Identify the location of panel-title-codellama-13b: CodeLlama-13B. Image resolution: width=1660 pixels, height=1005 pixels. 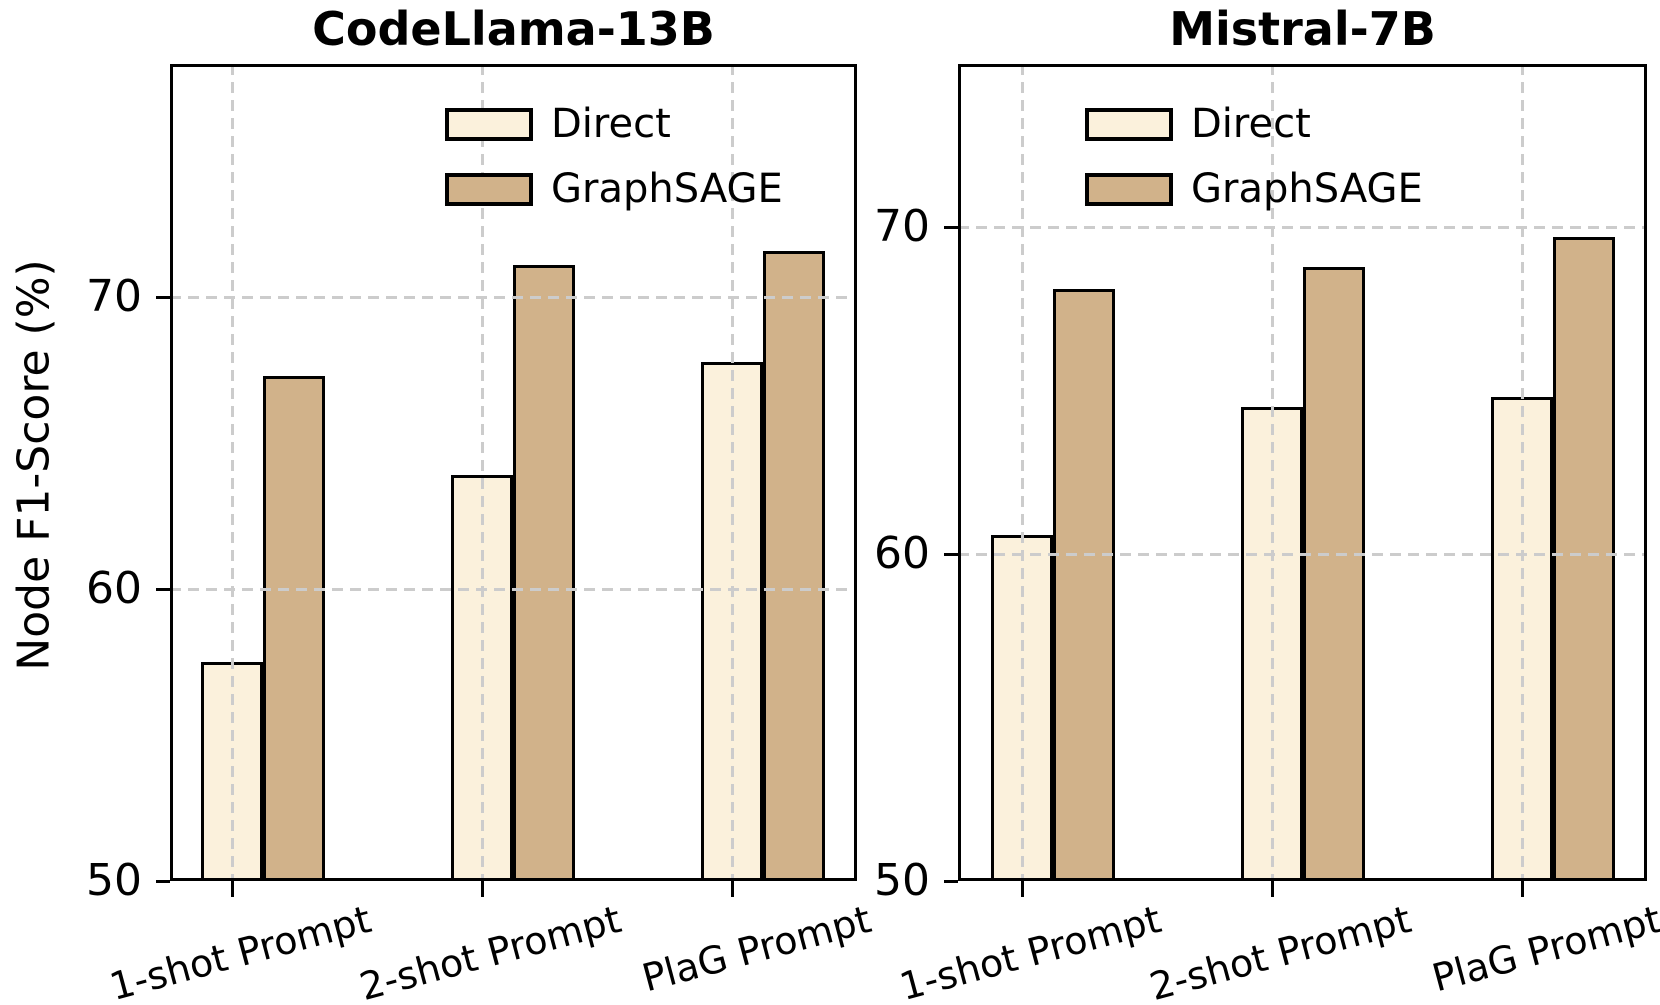
(513, 29).